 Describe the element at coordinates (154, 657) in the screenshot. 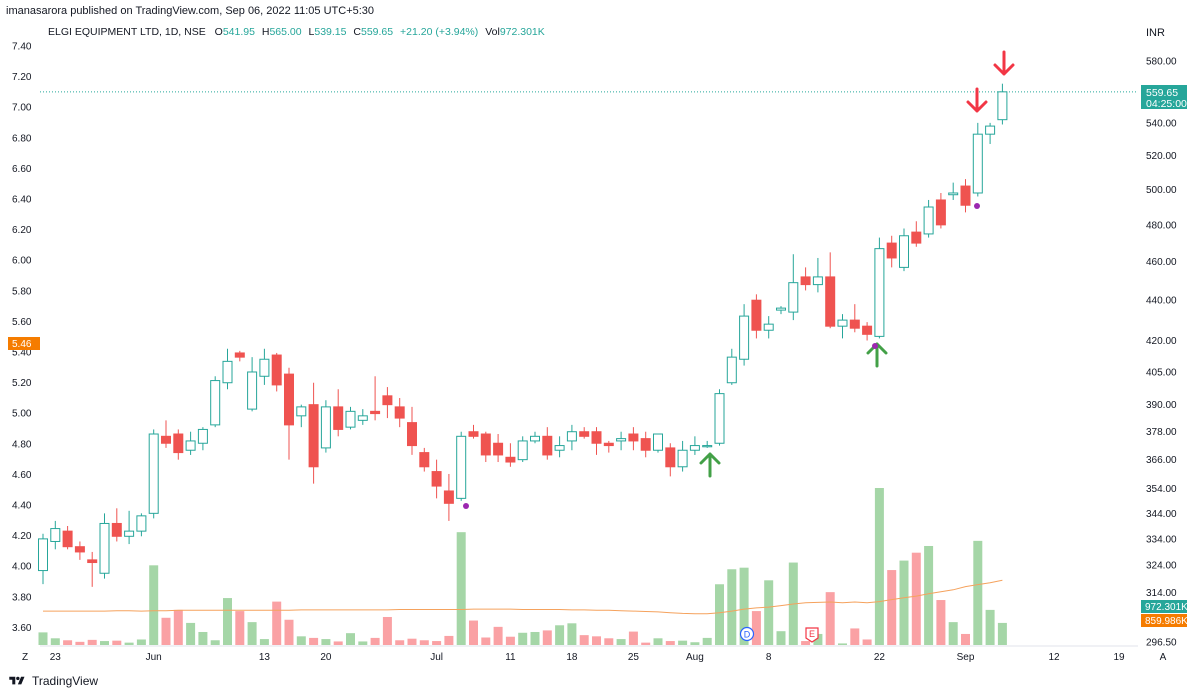

I see `time-axis-tick-label: Jun` at that location.